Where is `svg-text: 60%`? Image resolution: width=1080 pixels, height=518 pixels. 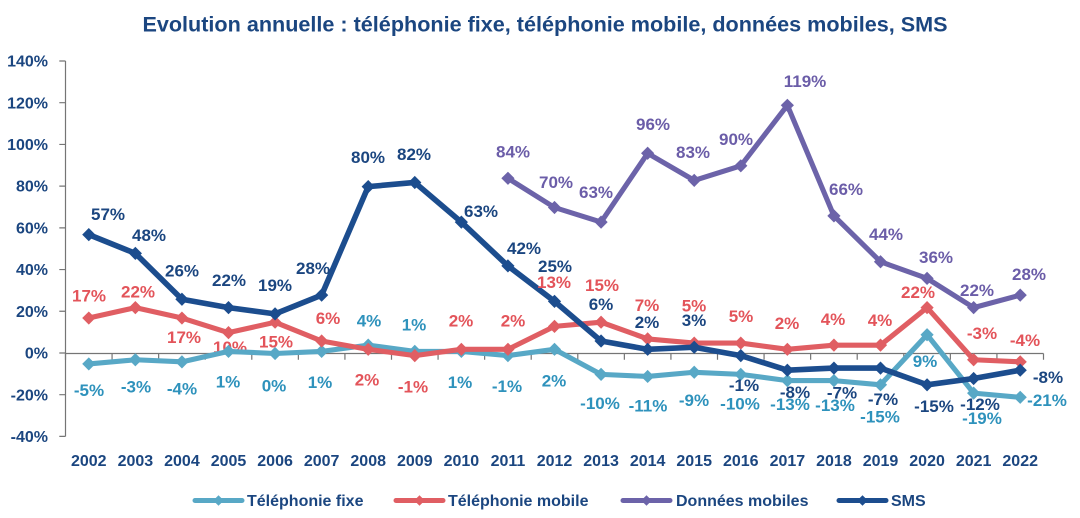
svg-text: 60% is located at coordinates (32, 228).